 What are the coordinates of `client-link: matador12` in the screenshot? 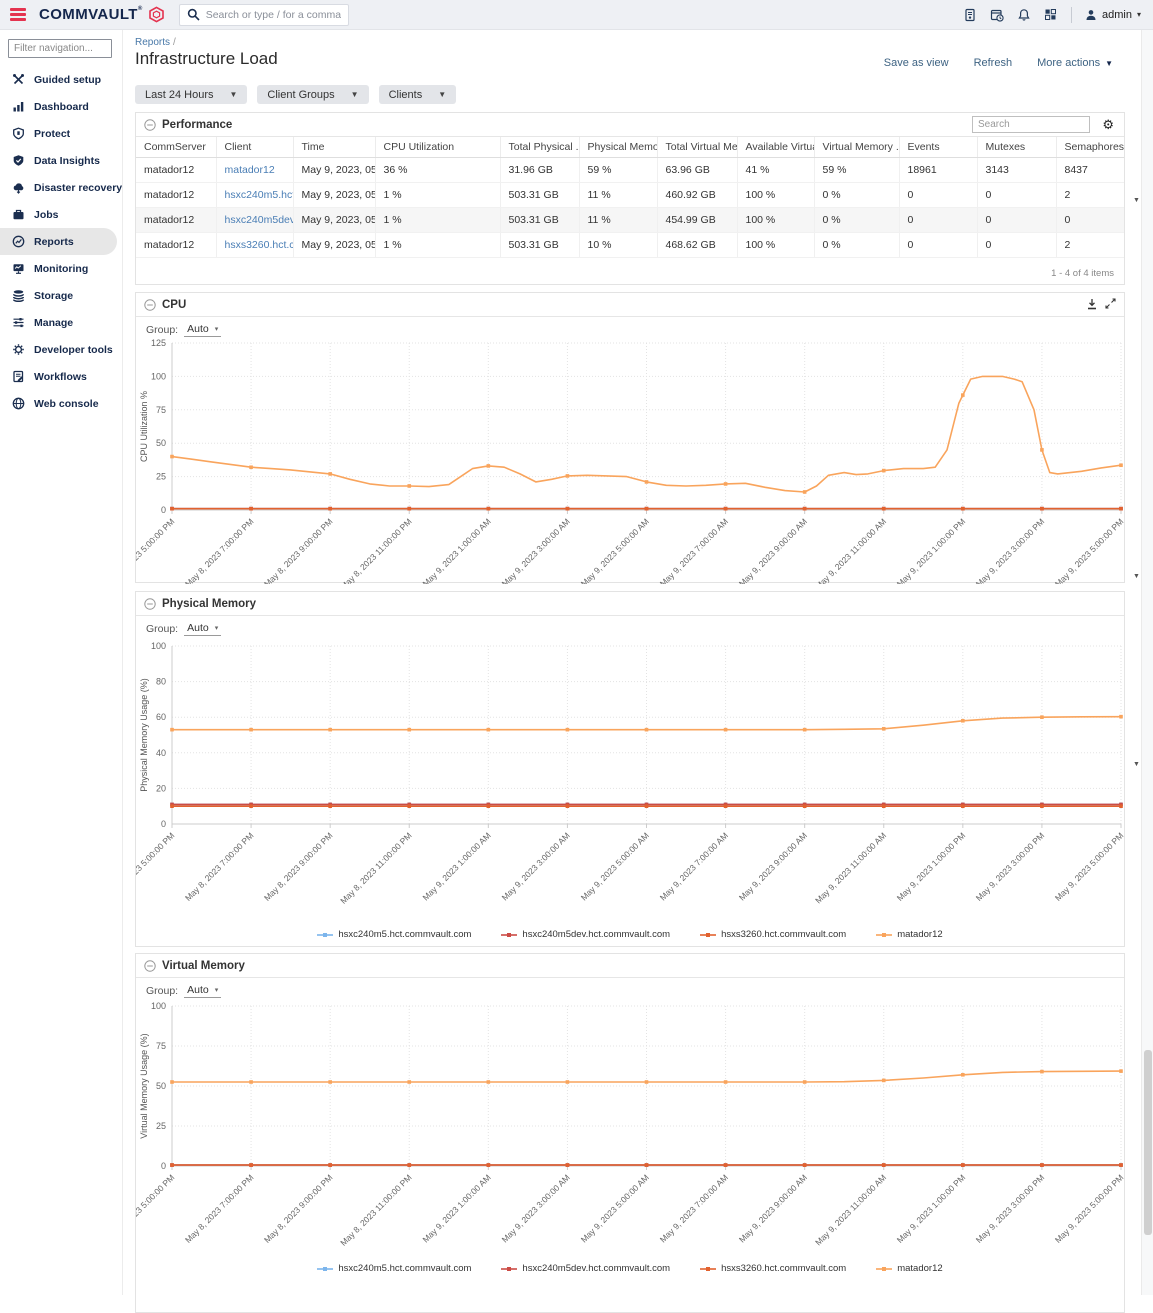 It's located at (249, 170).